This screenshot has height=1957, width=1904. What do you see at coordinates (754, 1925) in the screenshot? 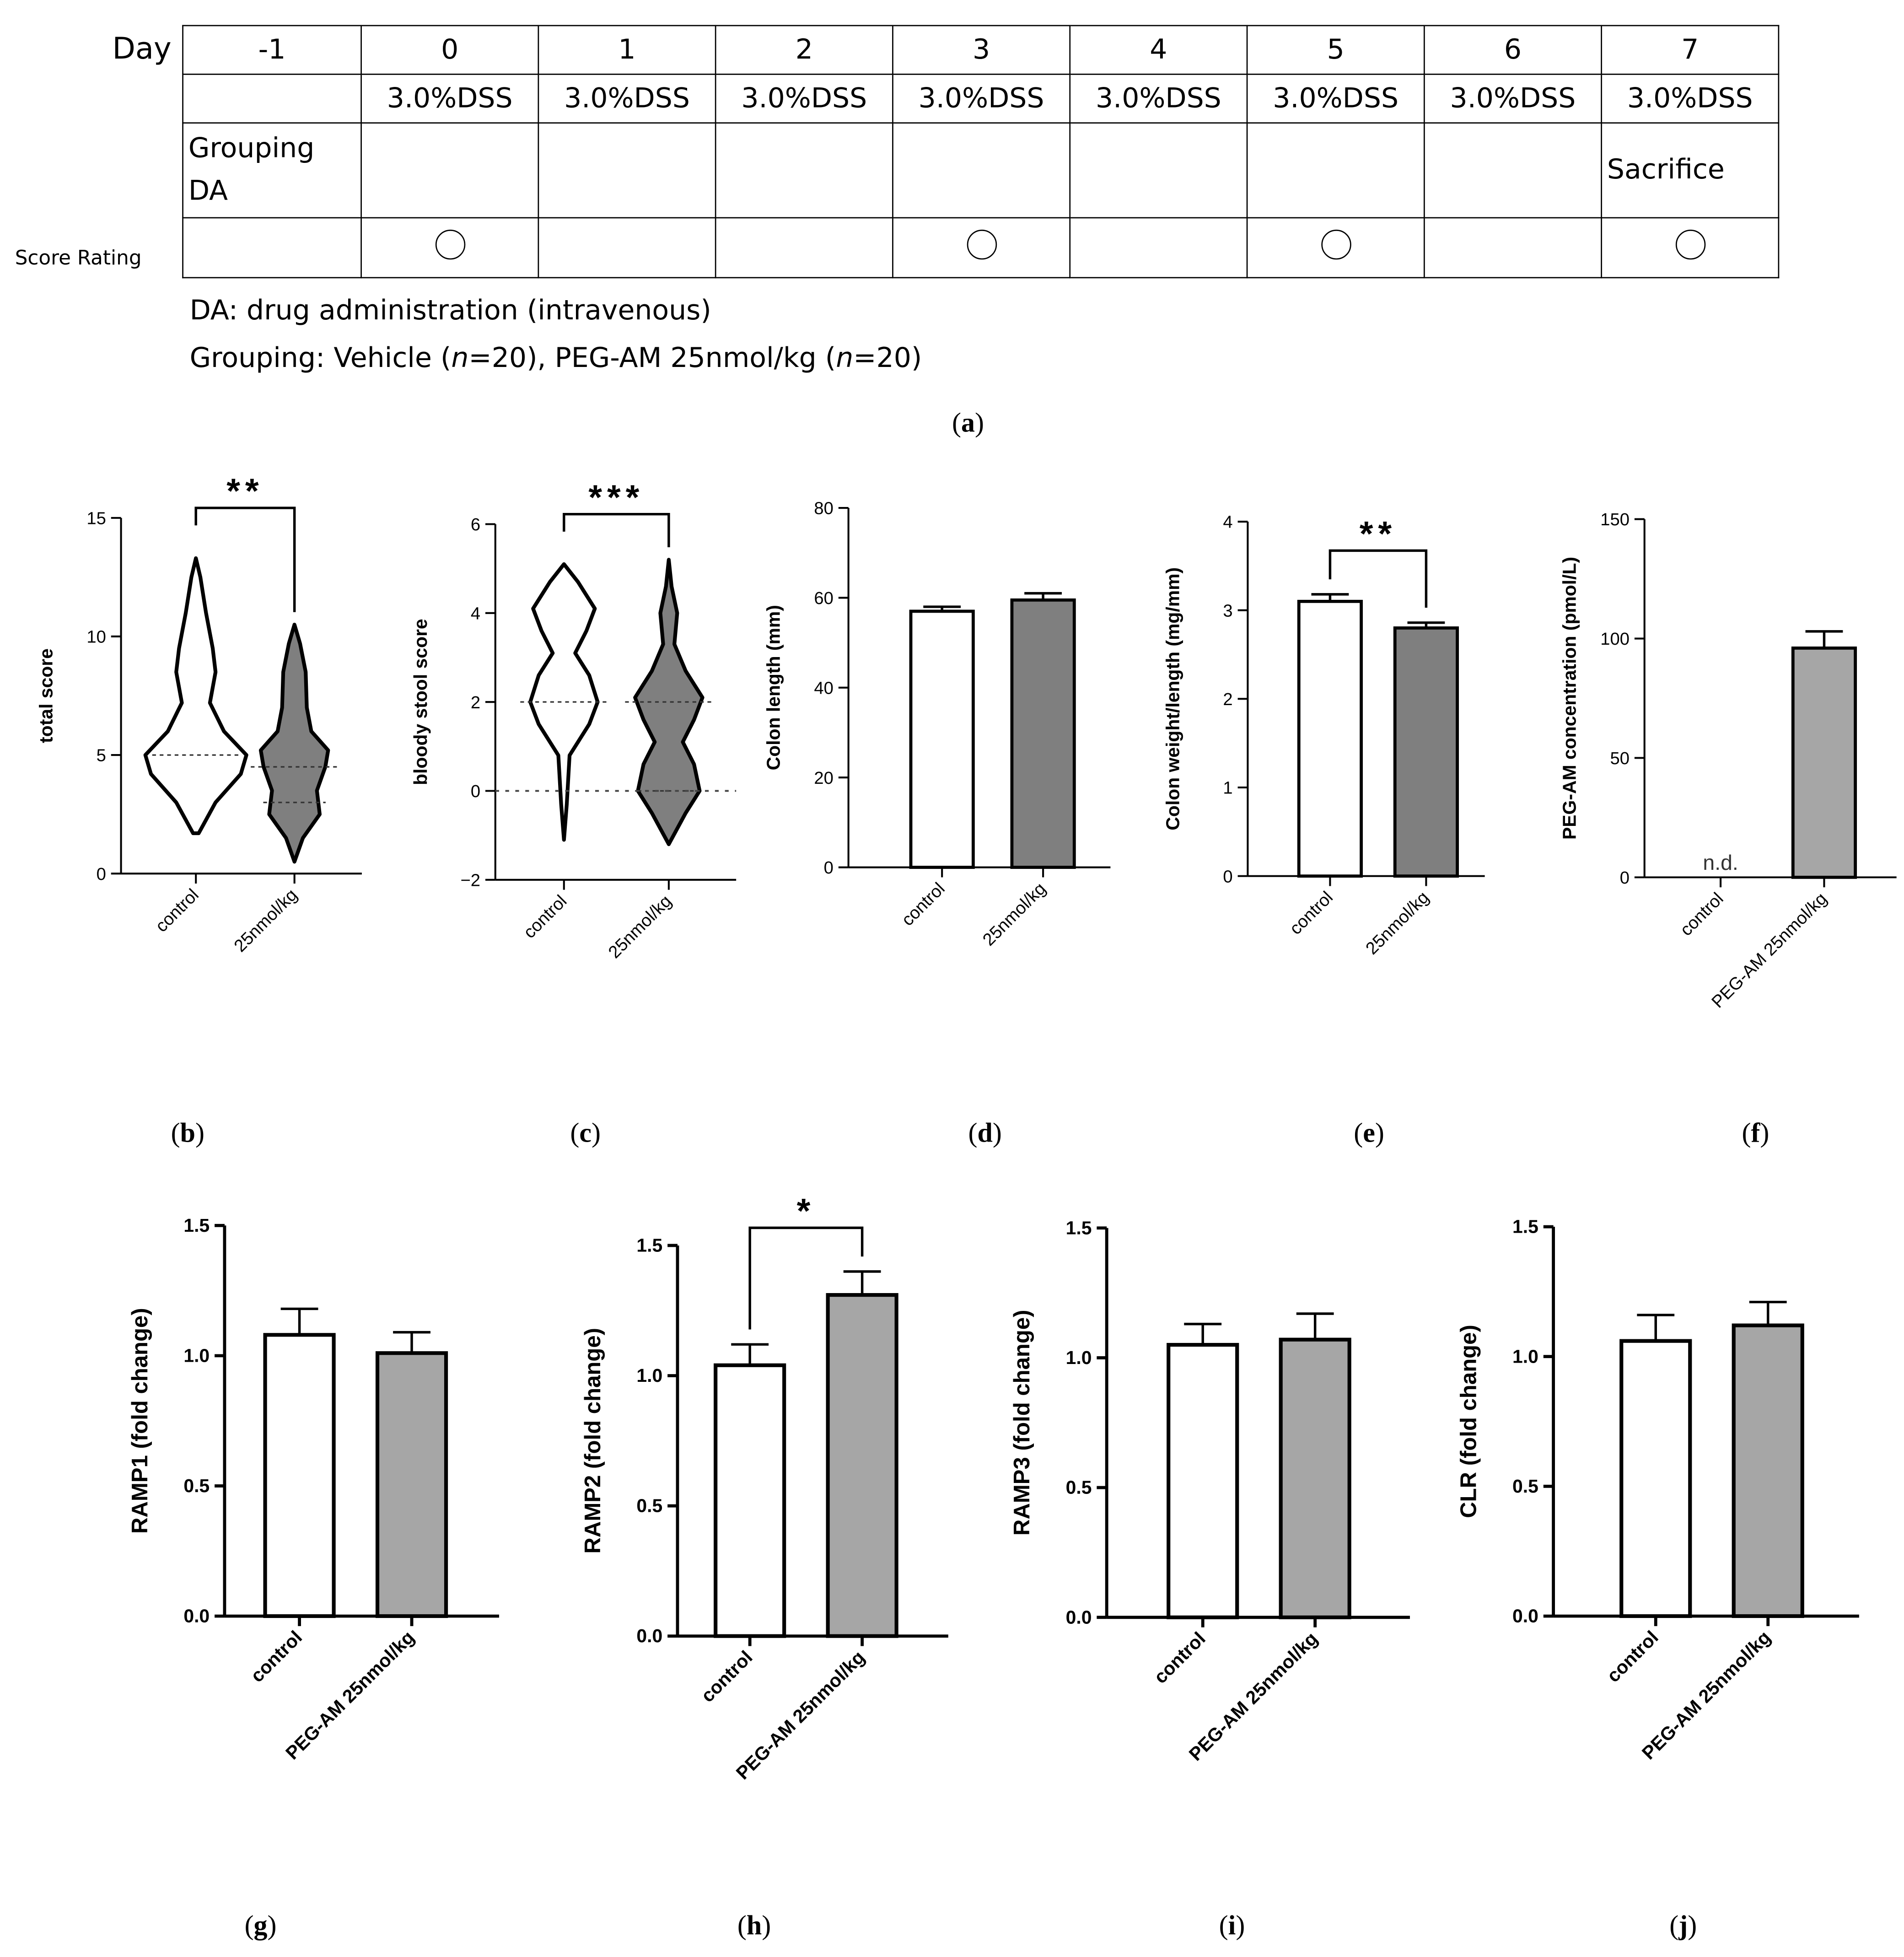
I see `panel-label-h: (h)` at bounding box center [754, 1925].